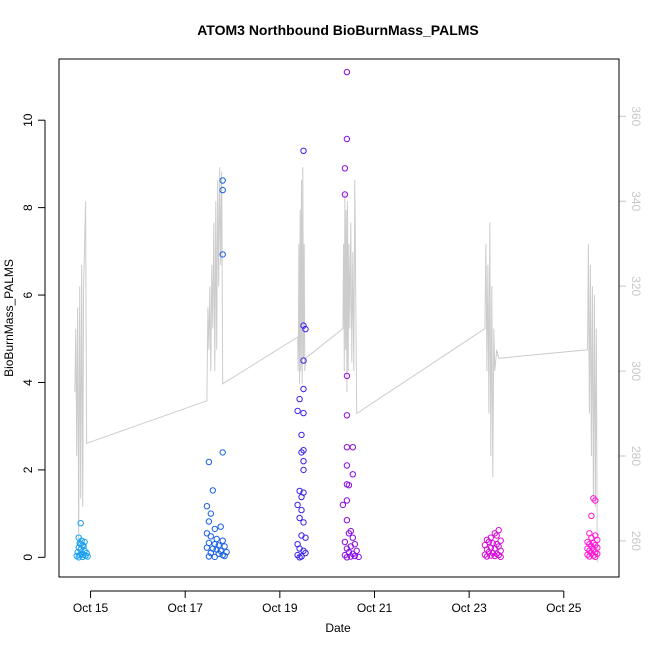  I want to click on y-tick-label: 6, so click(28, 294).